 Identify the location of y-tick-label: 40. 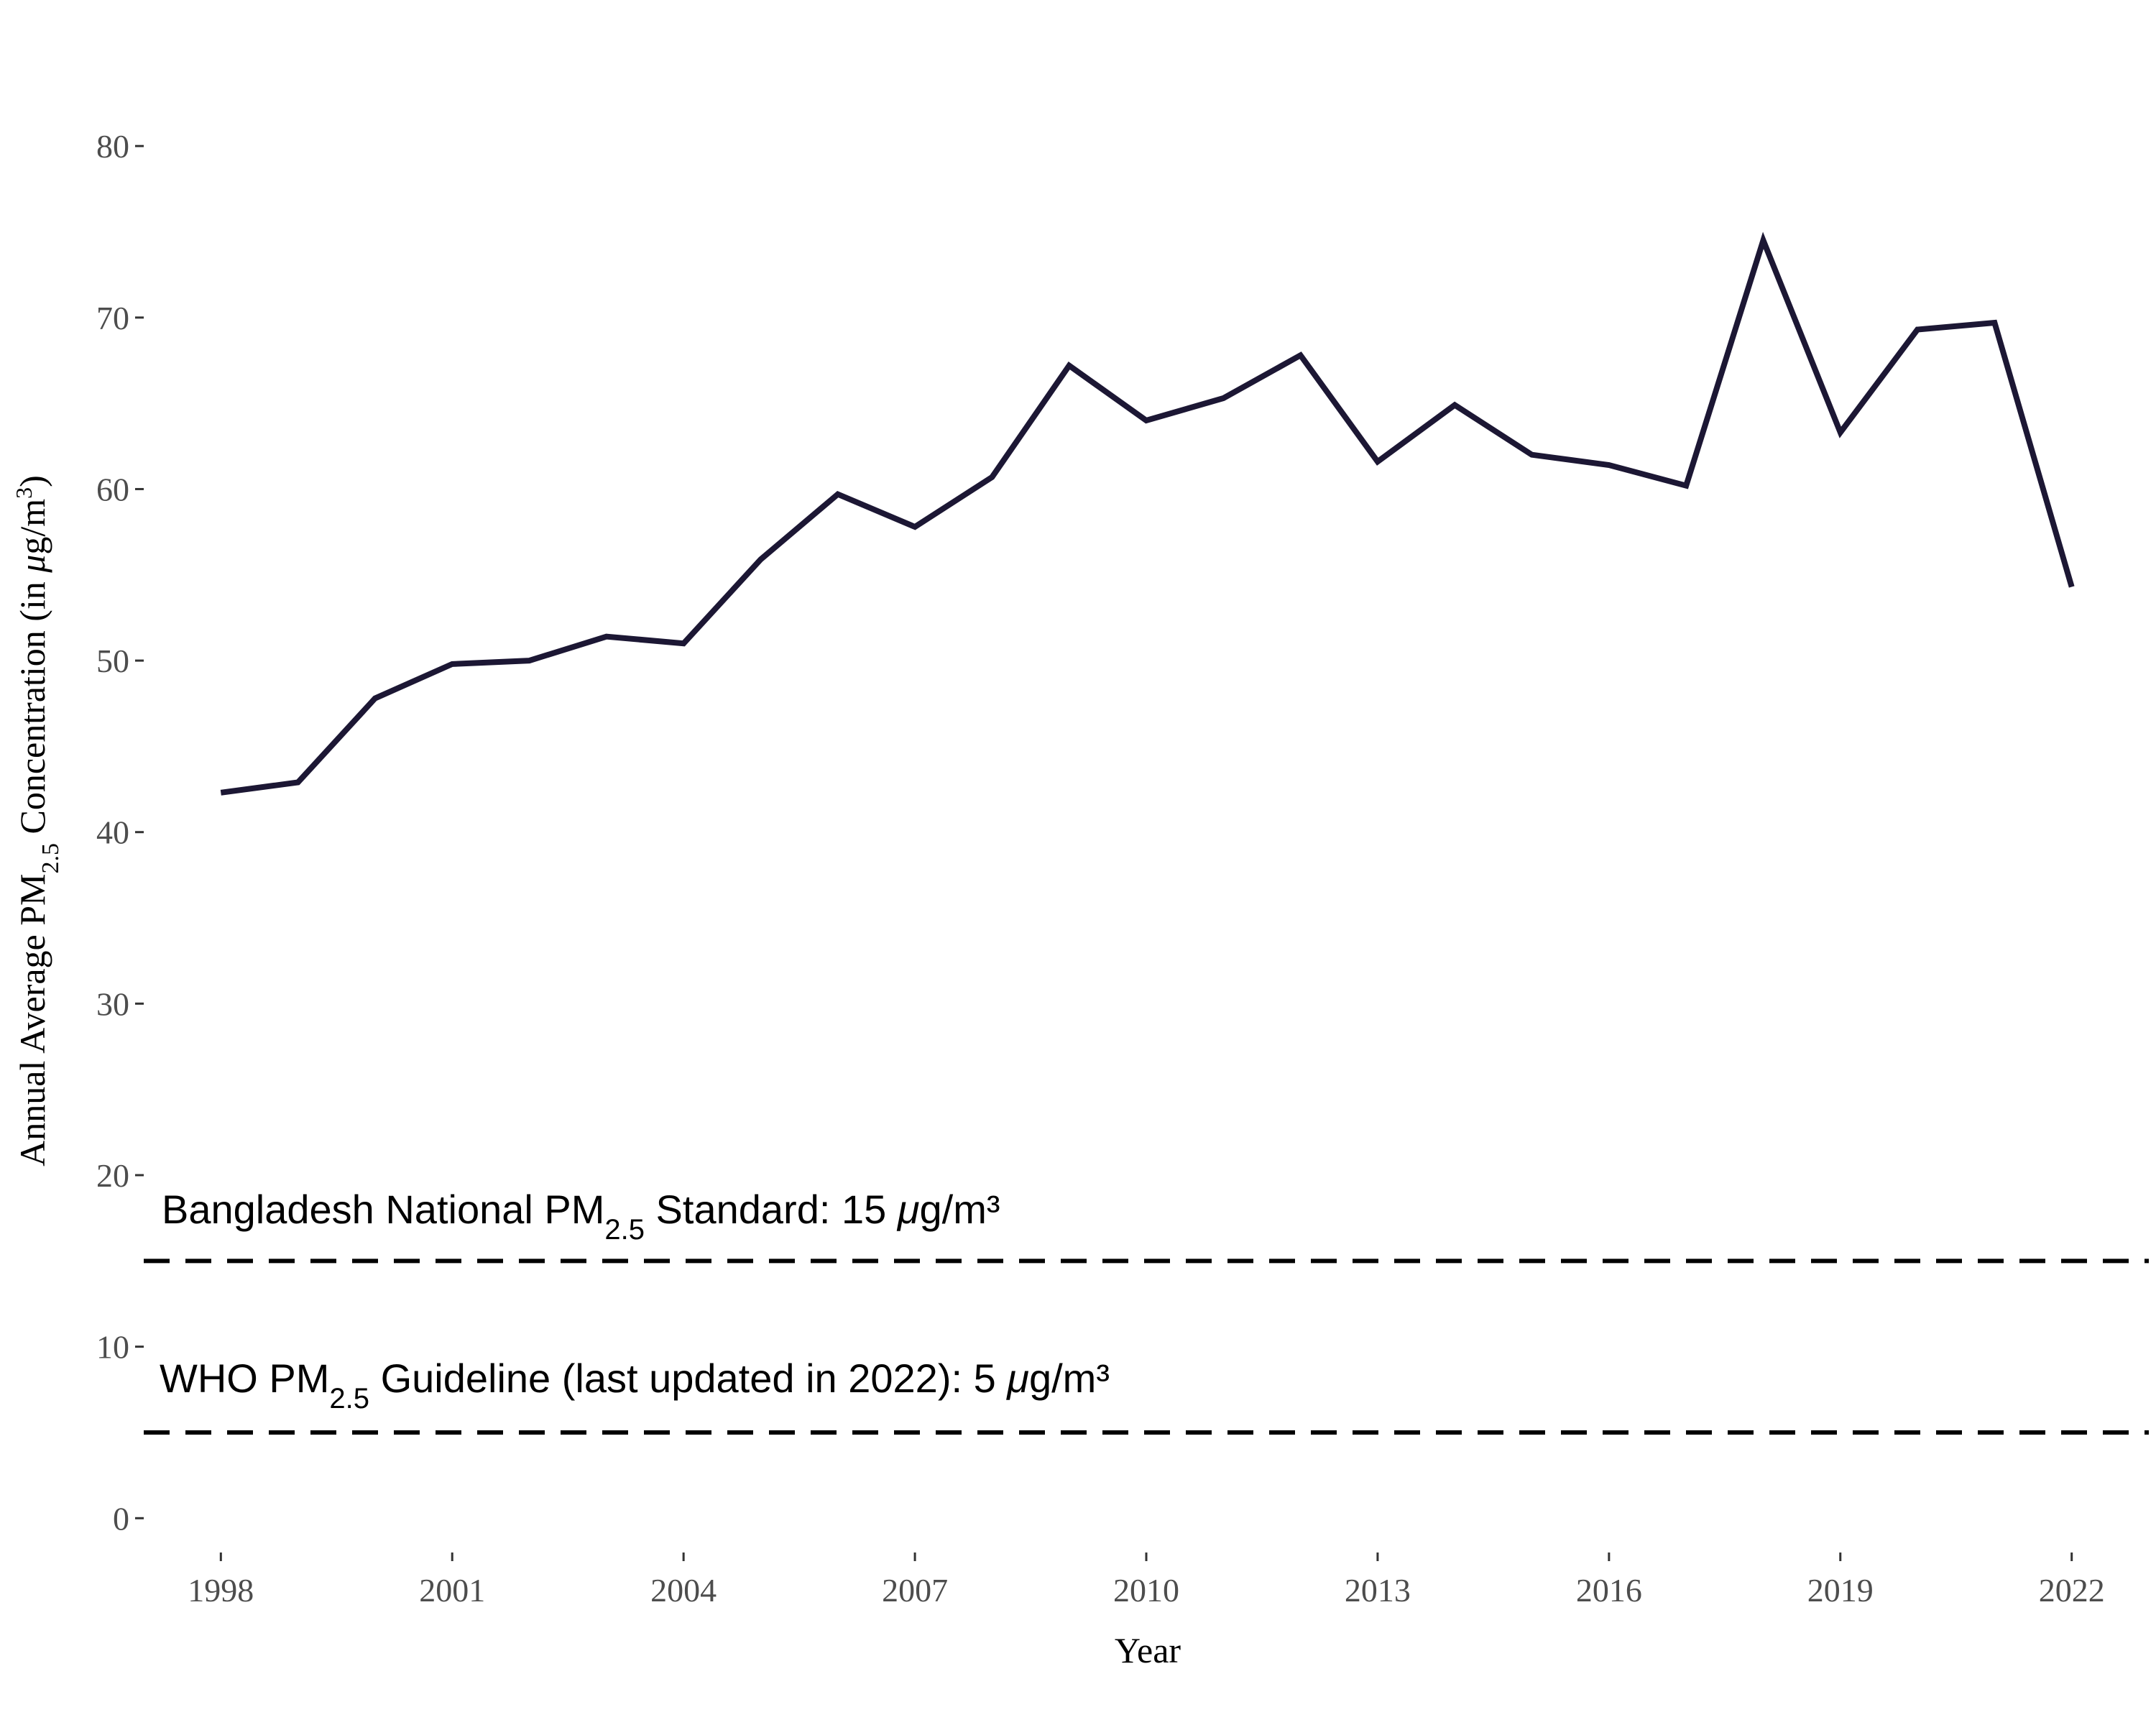
(113, 832).